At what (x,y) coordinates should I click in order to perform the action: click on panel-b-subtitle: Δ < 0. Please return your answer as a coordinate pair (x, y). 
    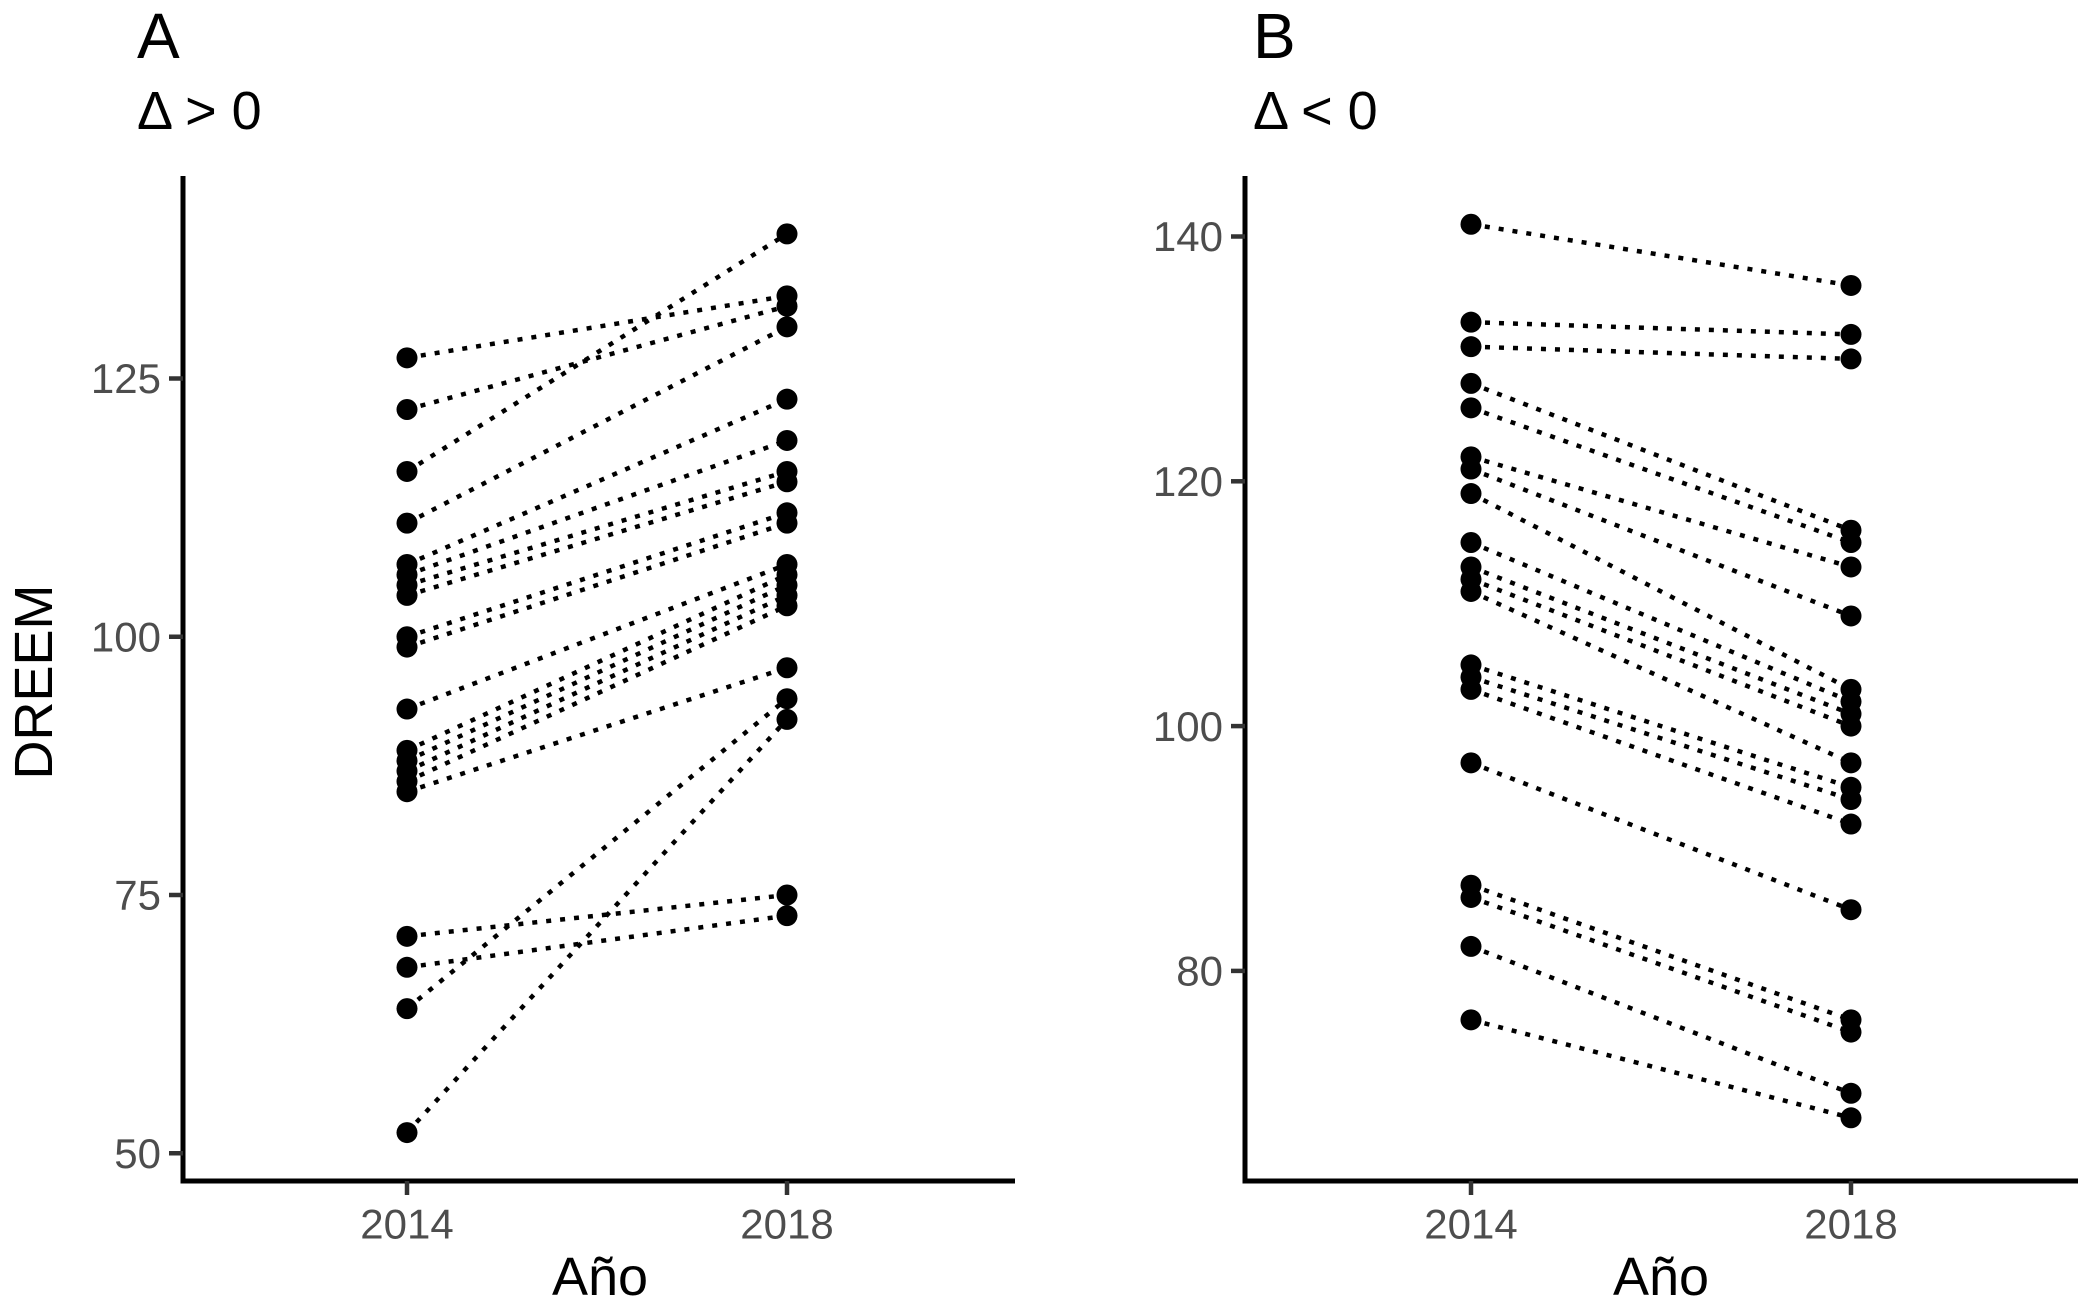
    Looking at the image, I should click on (1315, 111).